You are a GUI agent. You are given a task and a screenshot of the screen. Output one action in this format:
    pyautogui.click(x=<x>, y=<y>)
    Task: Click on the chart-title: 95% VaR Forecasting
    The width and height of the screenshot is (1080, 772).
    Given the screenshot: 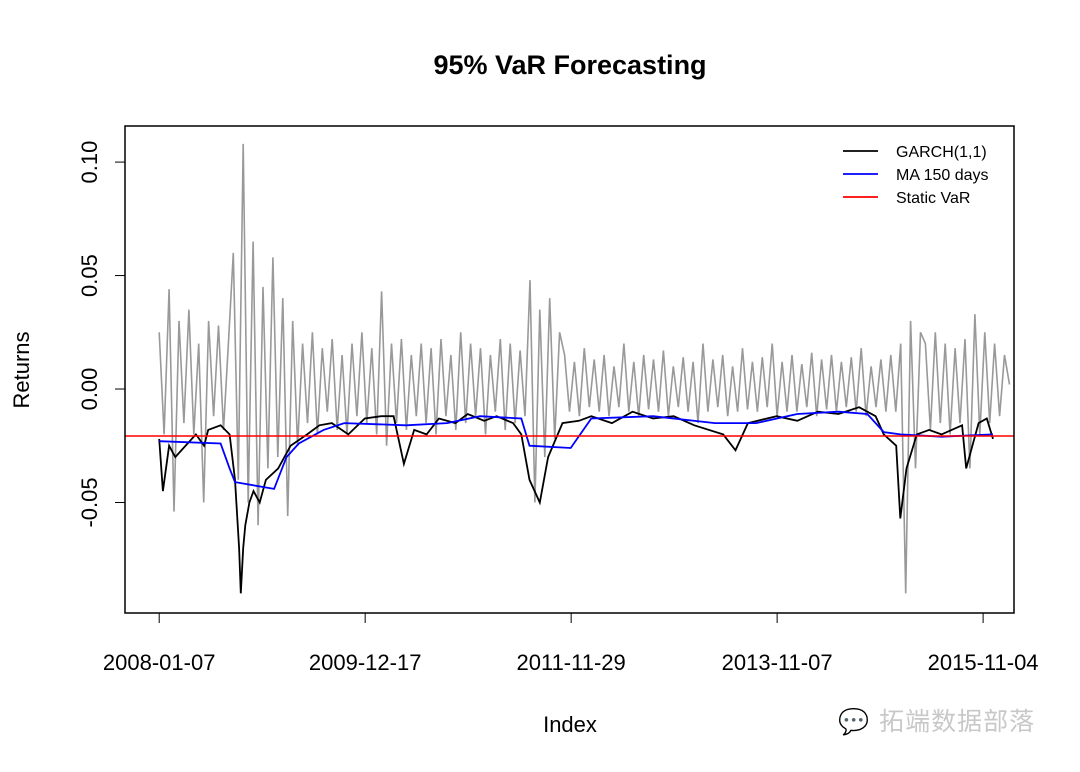 What is the action you would take?
    pyautogui.click(x=569, y=65)
    